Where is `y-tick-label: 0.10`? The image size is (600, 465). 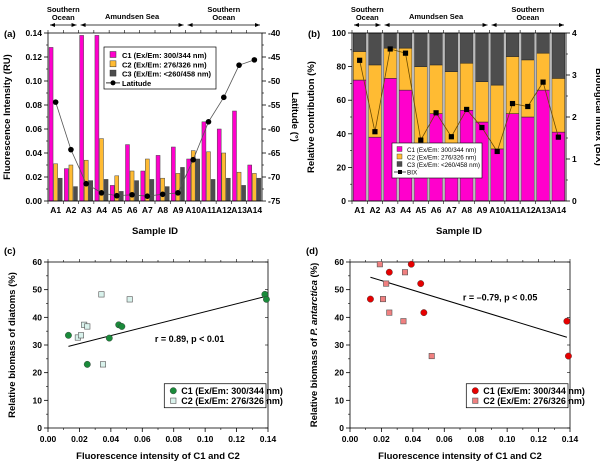 y-tick-label: 0.10 is located at coordinates (33, 81).